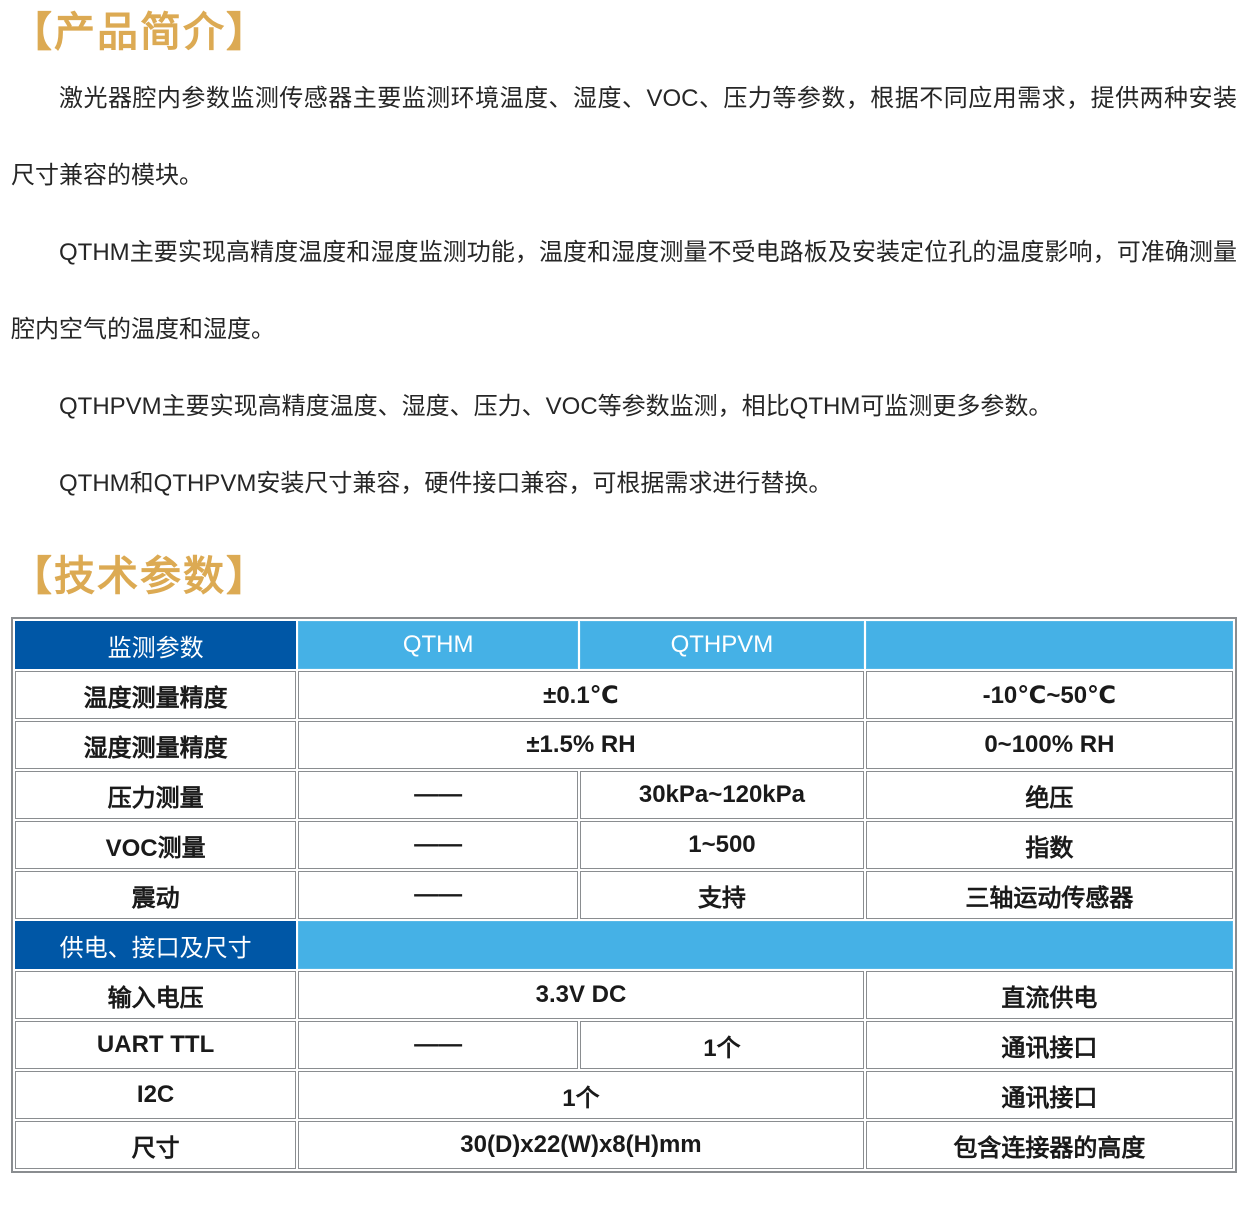  I want to click on table-cell: -10℃~50℃, so click(1049, 695).